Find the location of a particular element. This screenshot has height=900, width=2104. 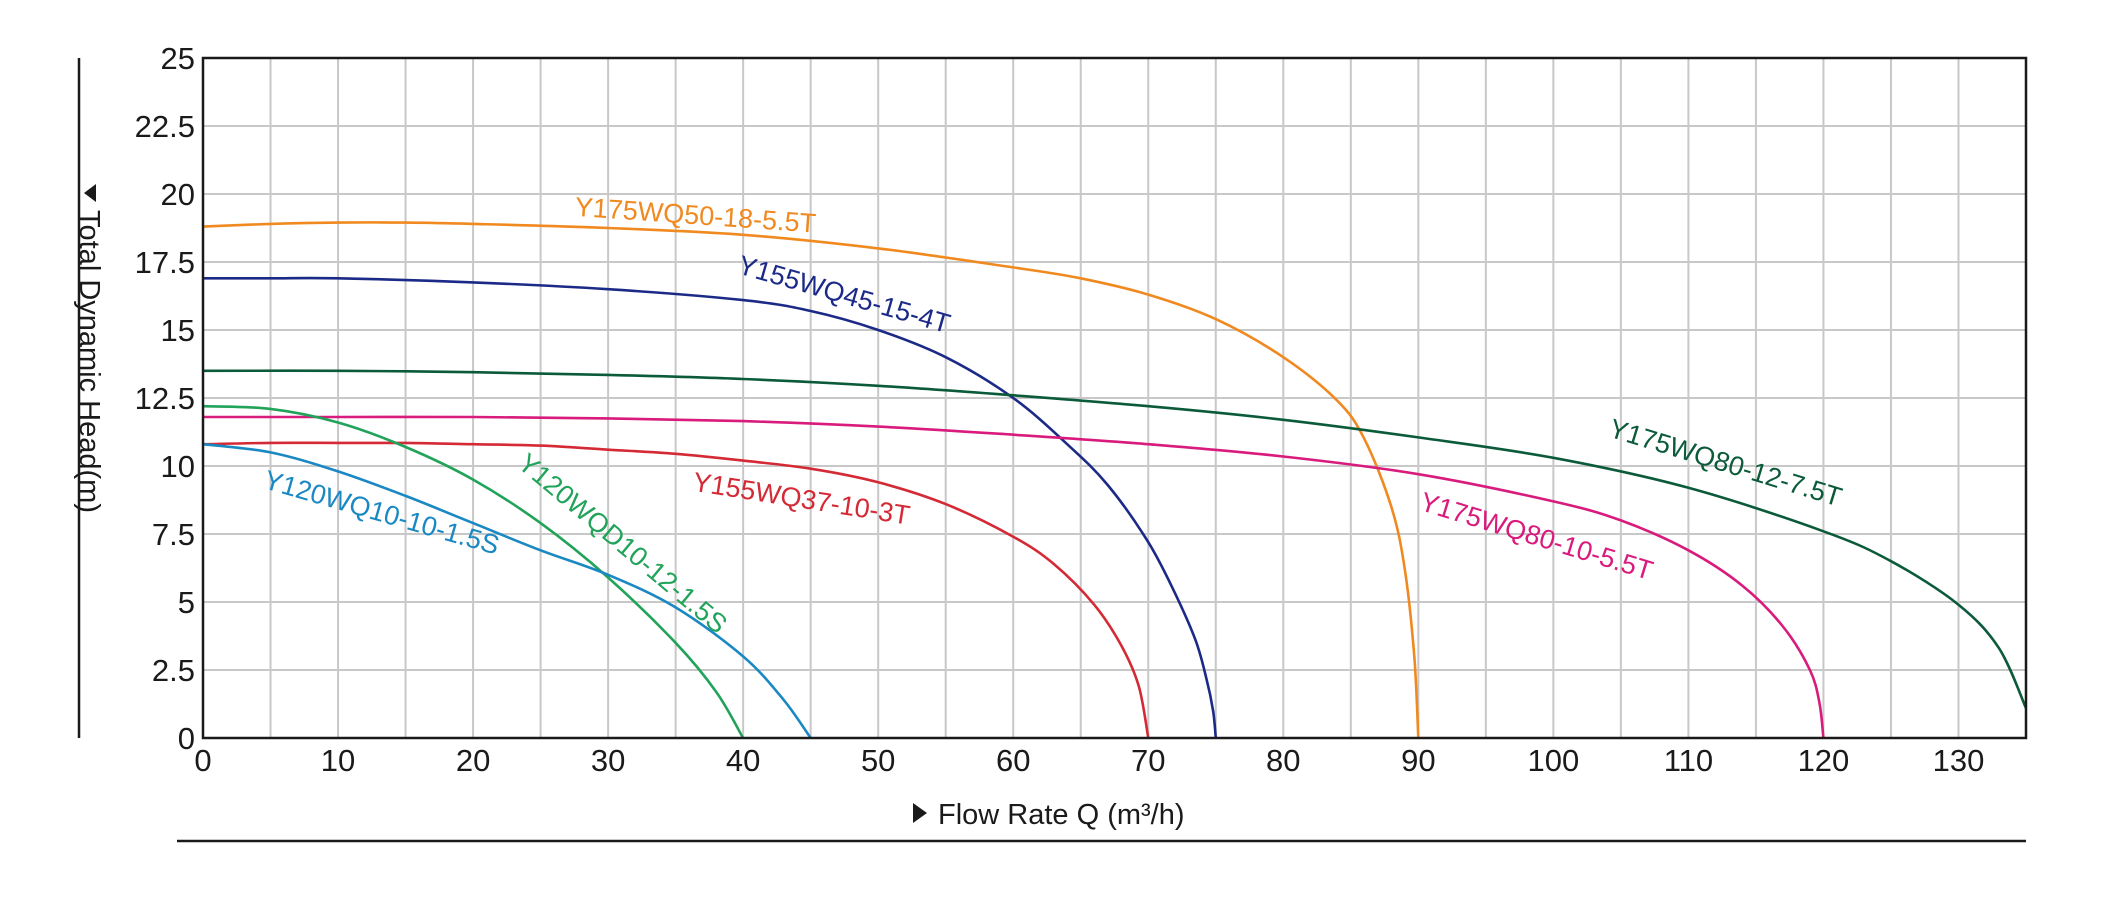

x-axis-title-group: Flow Rate Q (m³/h) is located at coordinates (1049, 815).